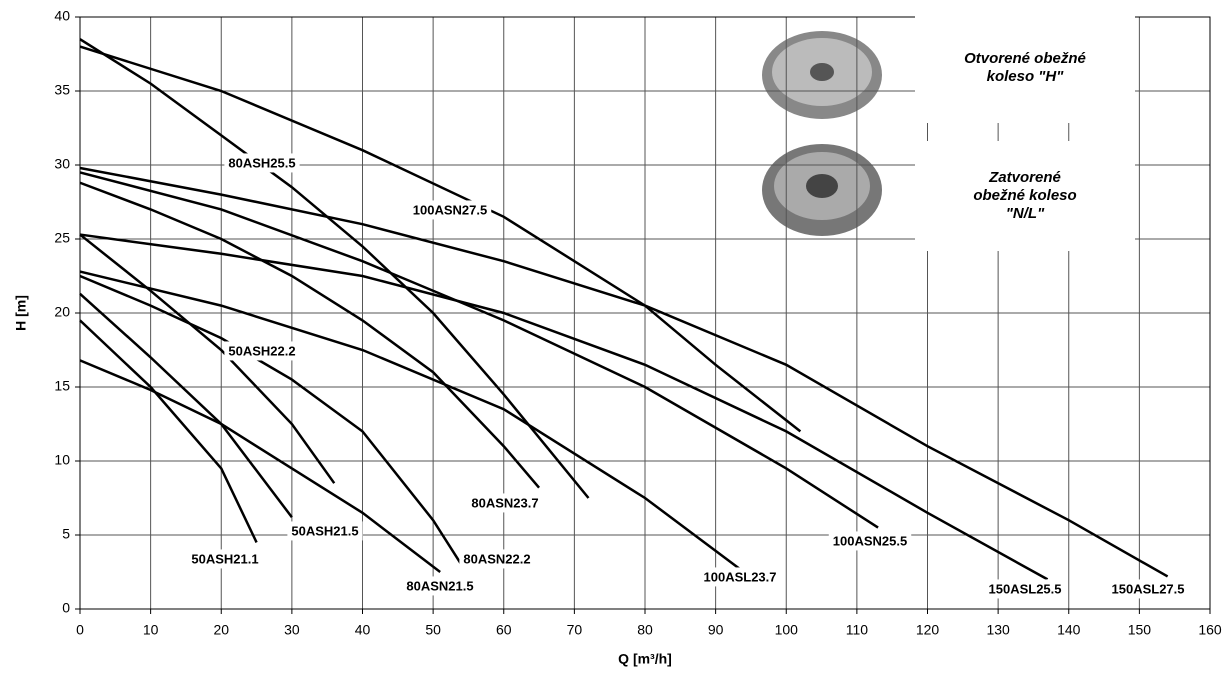 Image resolution: width=1230 pixels, height=674 pixels. I want to click on x-tick-label: 60, so click(504, 630).